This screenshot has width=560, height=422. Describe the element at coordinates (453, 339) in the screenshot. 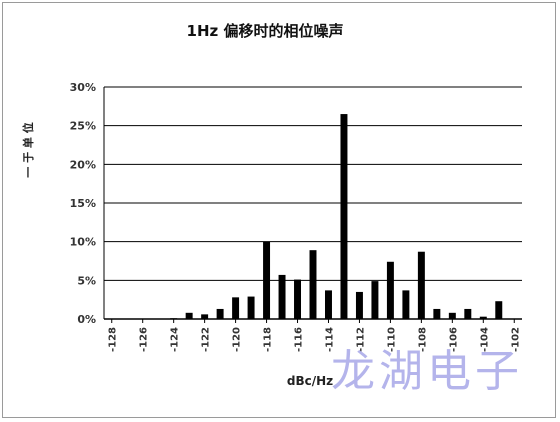

I see `x-tick-label: -106` at that location.